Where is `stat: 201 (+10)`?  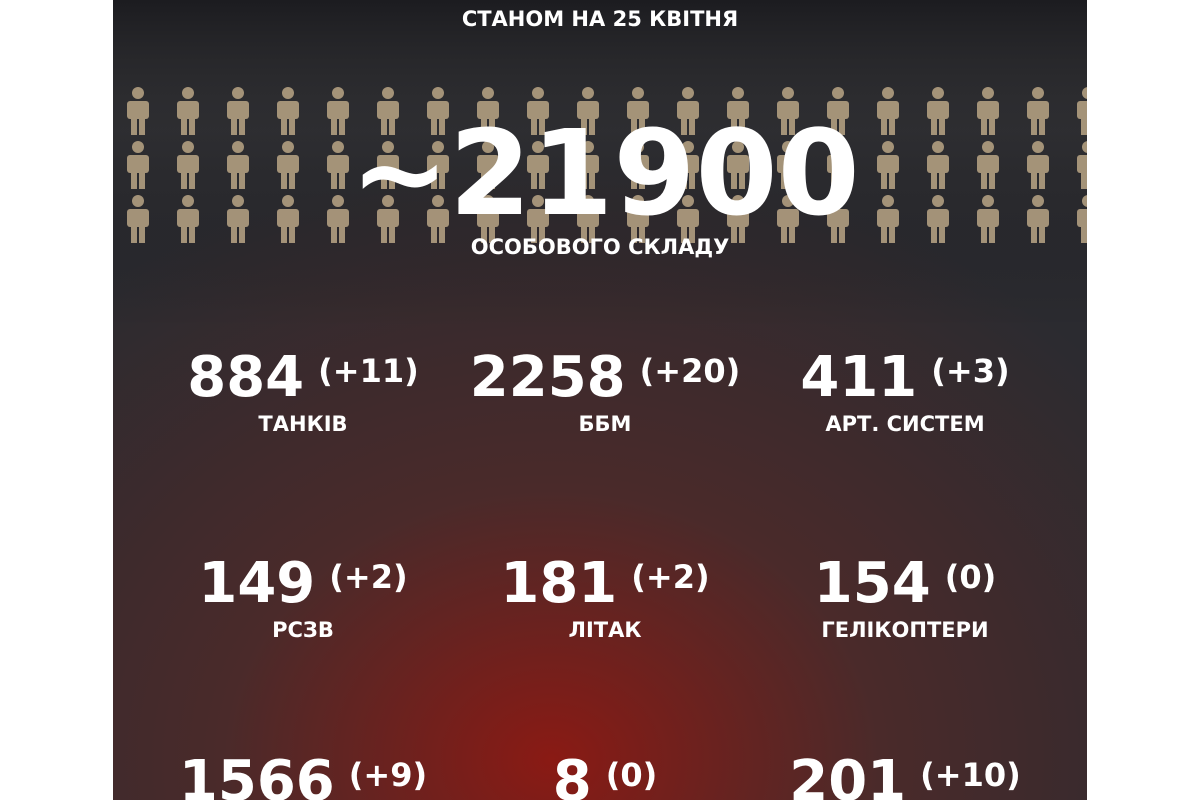 stat: 201 (+10) is located at coordinates (905, 774).